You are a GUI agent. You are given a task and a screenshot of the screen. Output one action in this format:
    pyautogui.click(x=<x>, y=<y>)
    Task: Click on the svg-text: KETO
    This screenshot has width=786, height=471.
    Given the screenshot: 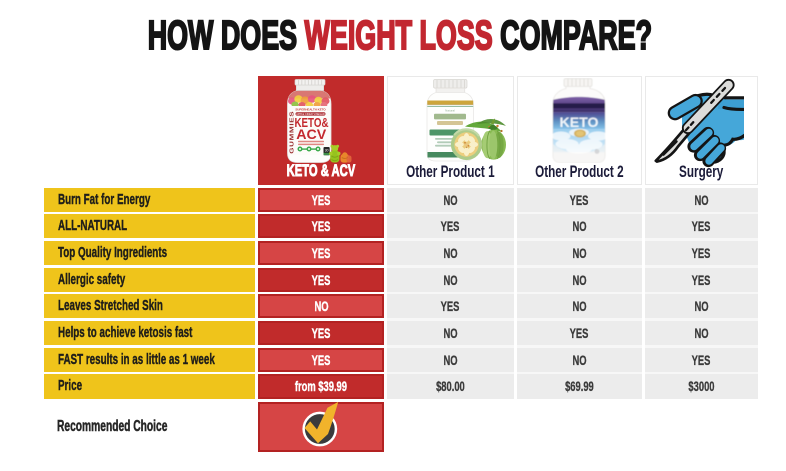 What is the action you would take?
    pyautogui.click(x=579, y=122)
    